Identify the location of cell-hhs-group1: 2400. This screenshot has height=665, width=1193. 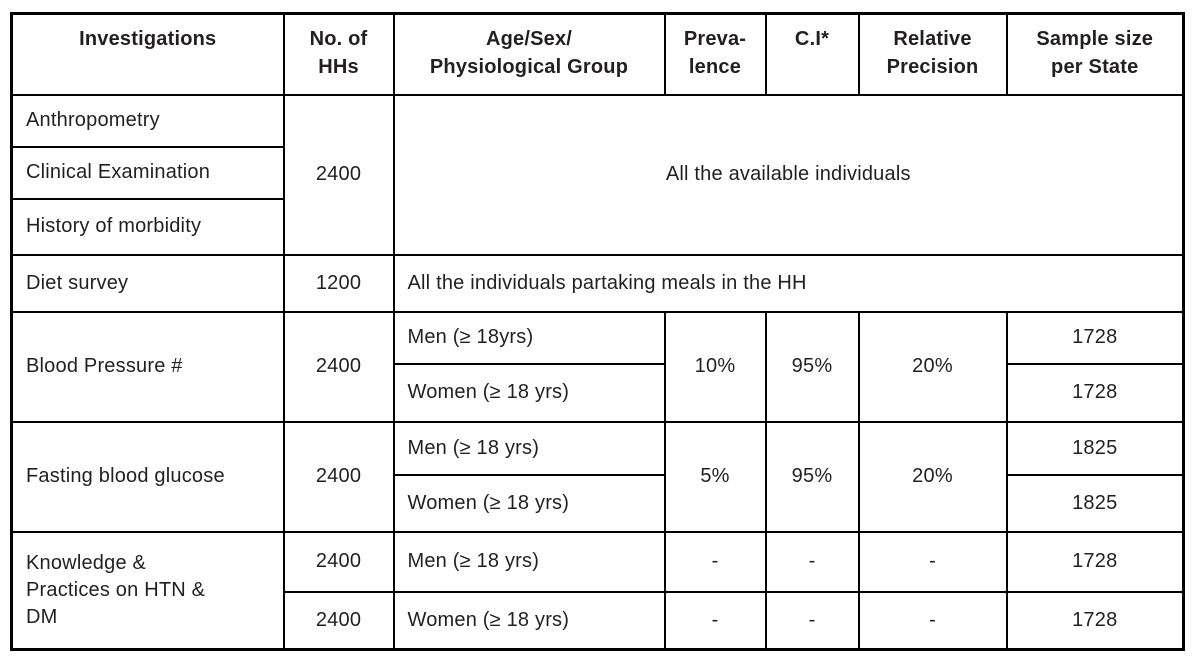
(338, 174).